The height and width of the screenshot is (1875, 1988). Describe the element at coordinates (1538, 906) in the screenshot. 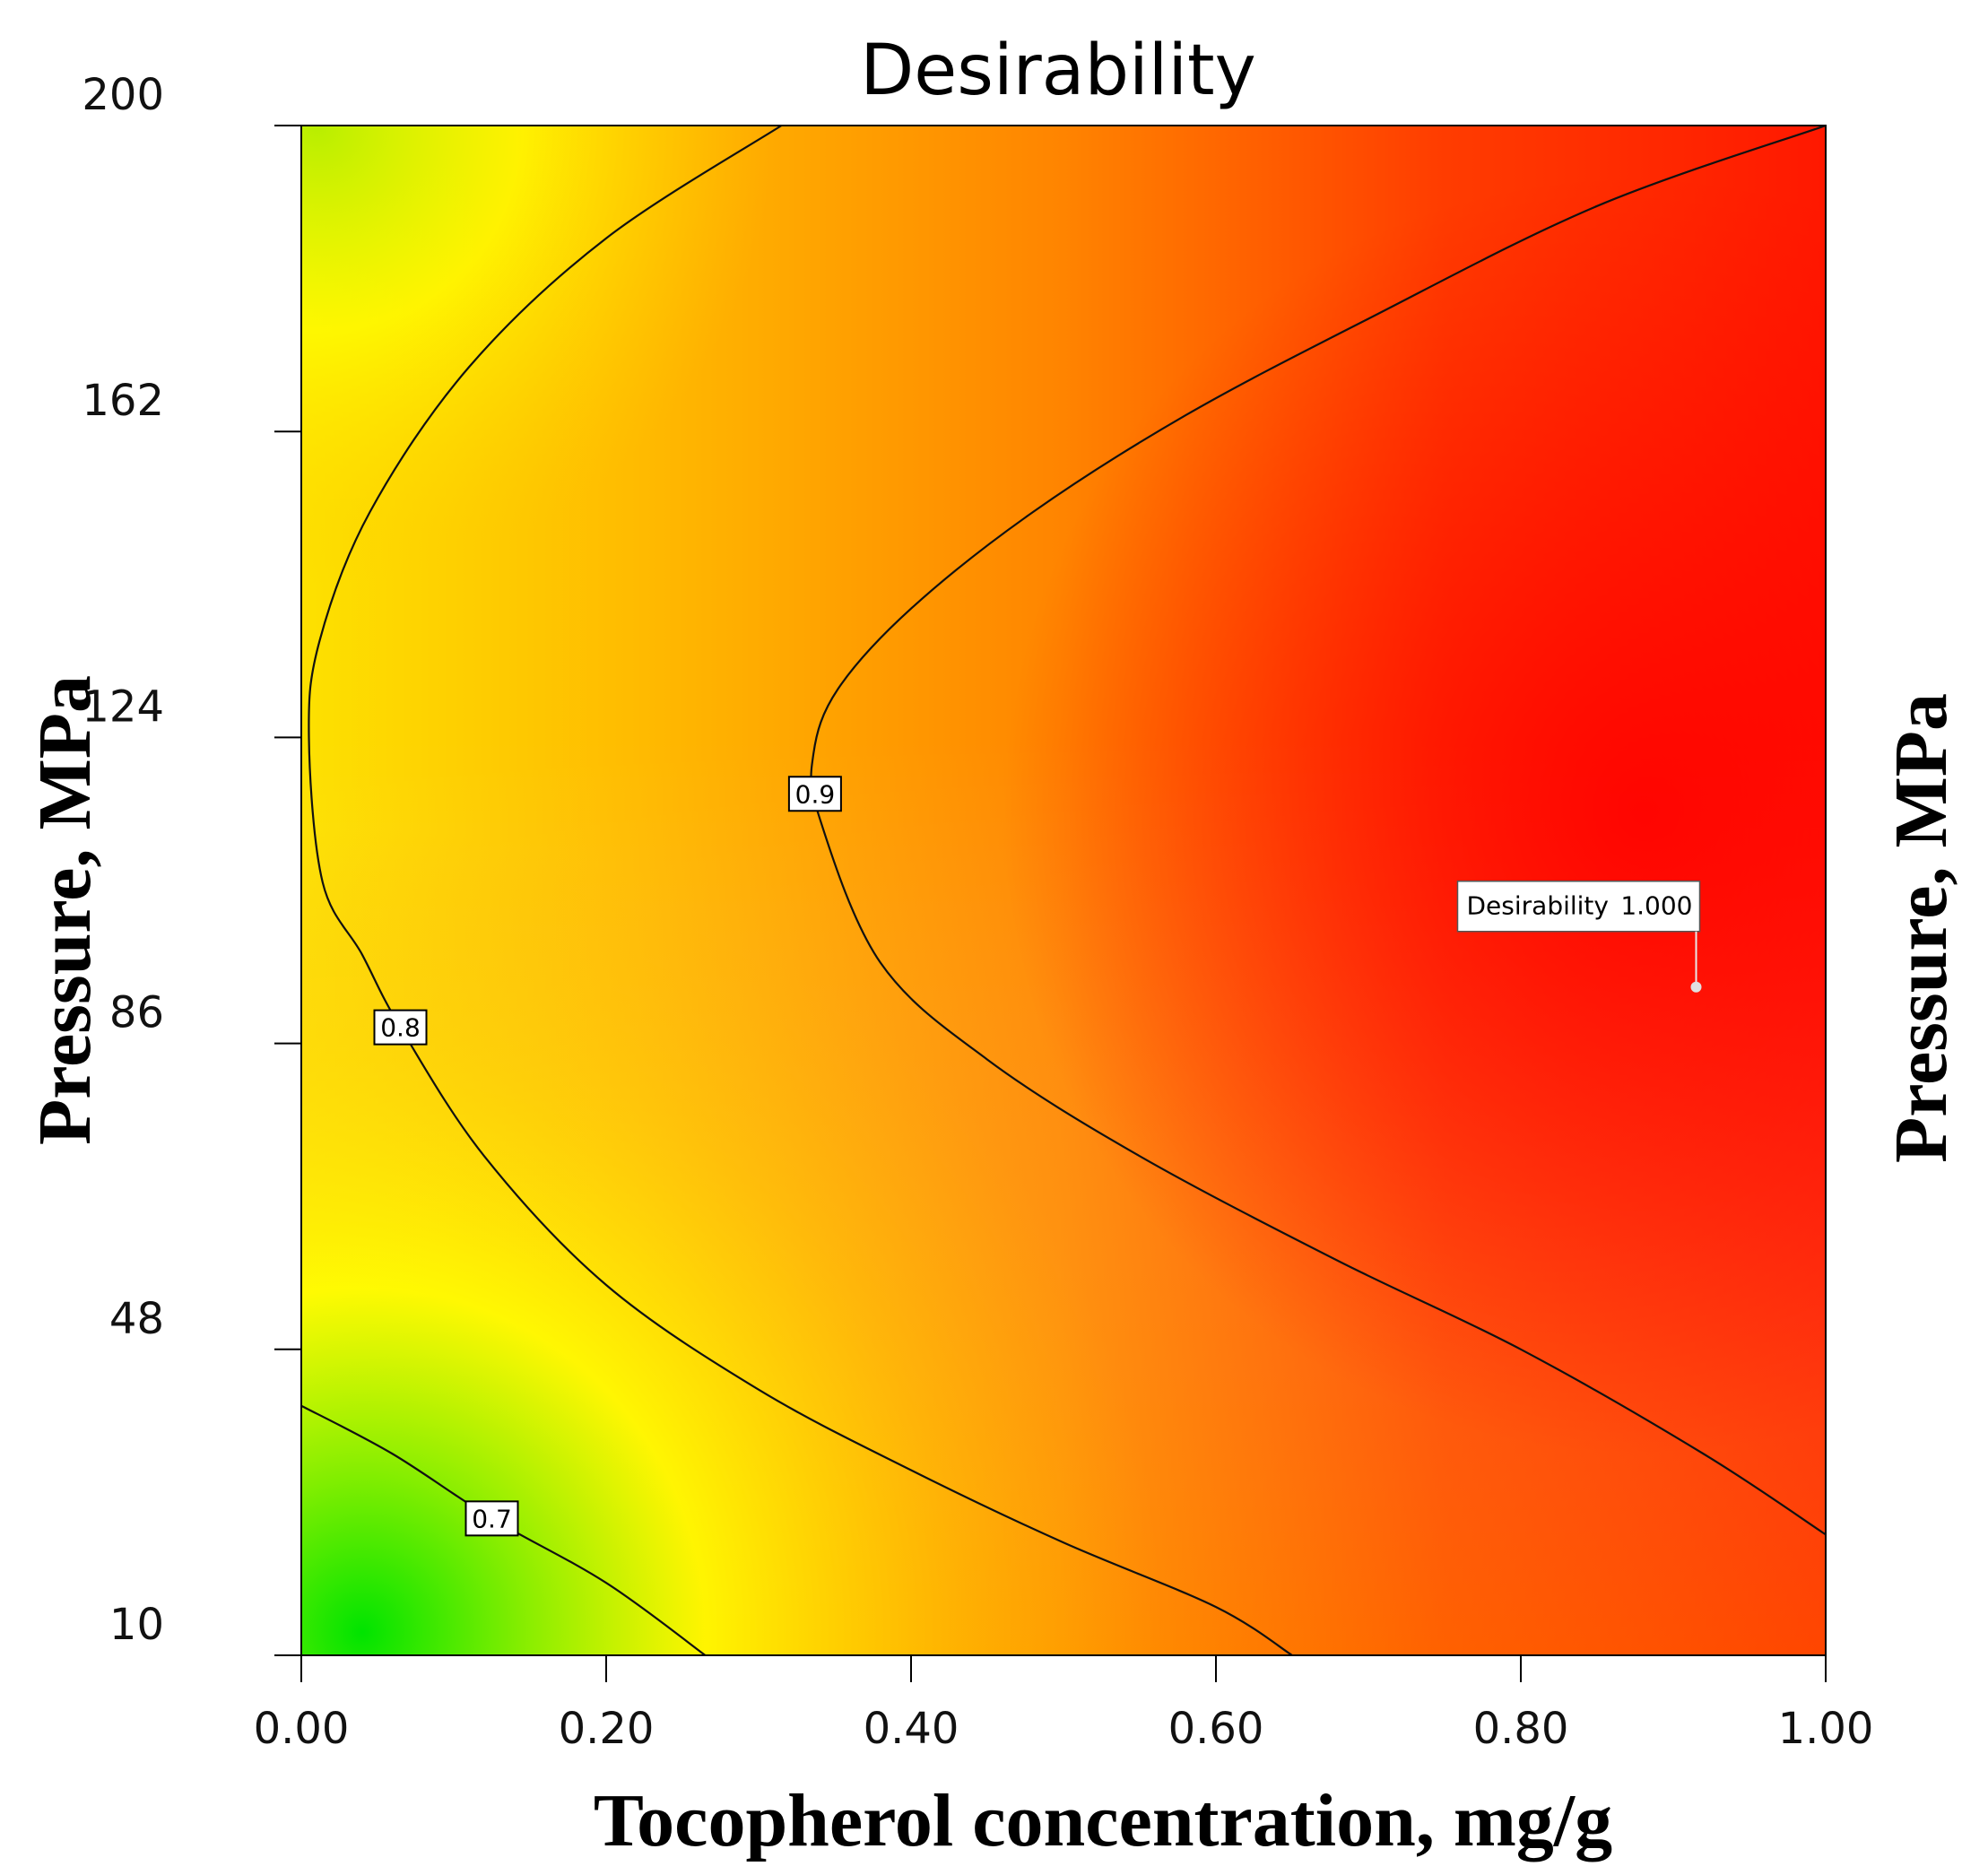

I see `optimum-label: Desirability` at that location.